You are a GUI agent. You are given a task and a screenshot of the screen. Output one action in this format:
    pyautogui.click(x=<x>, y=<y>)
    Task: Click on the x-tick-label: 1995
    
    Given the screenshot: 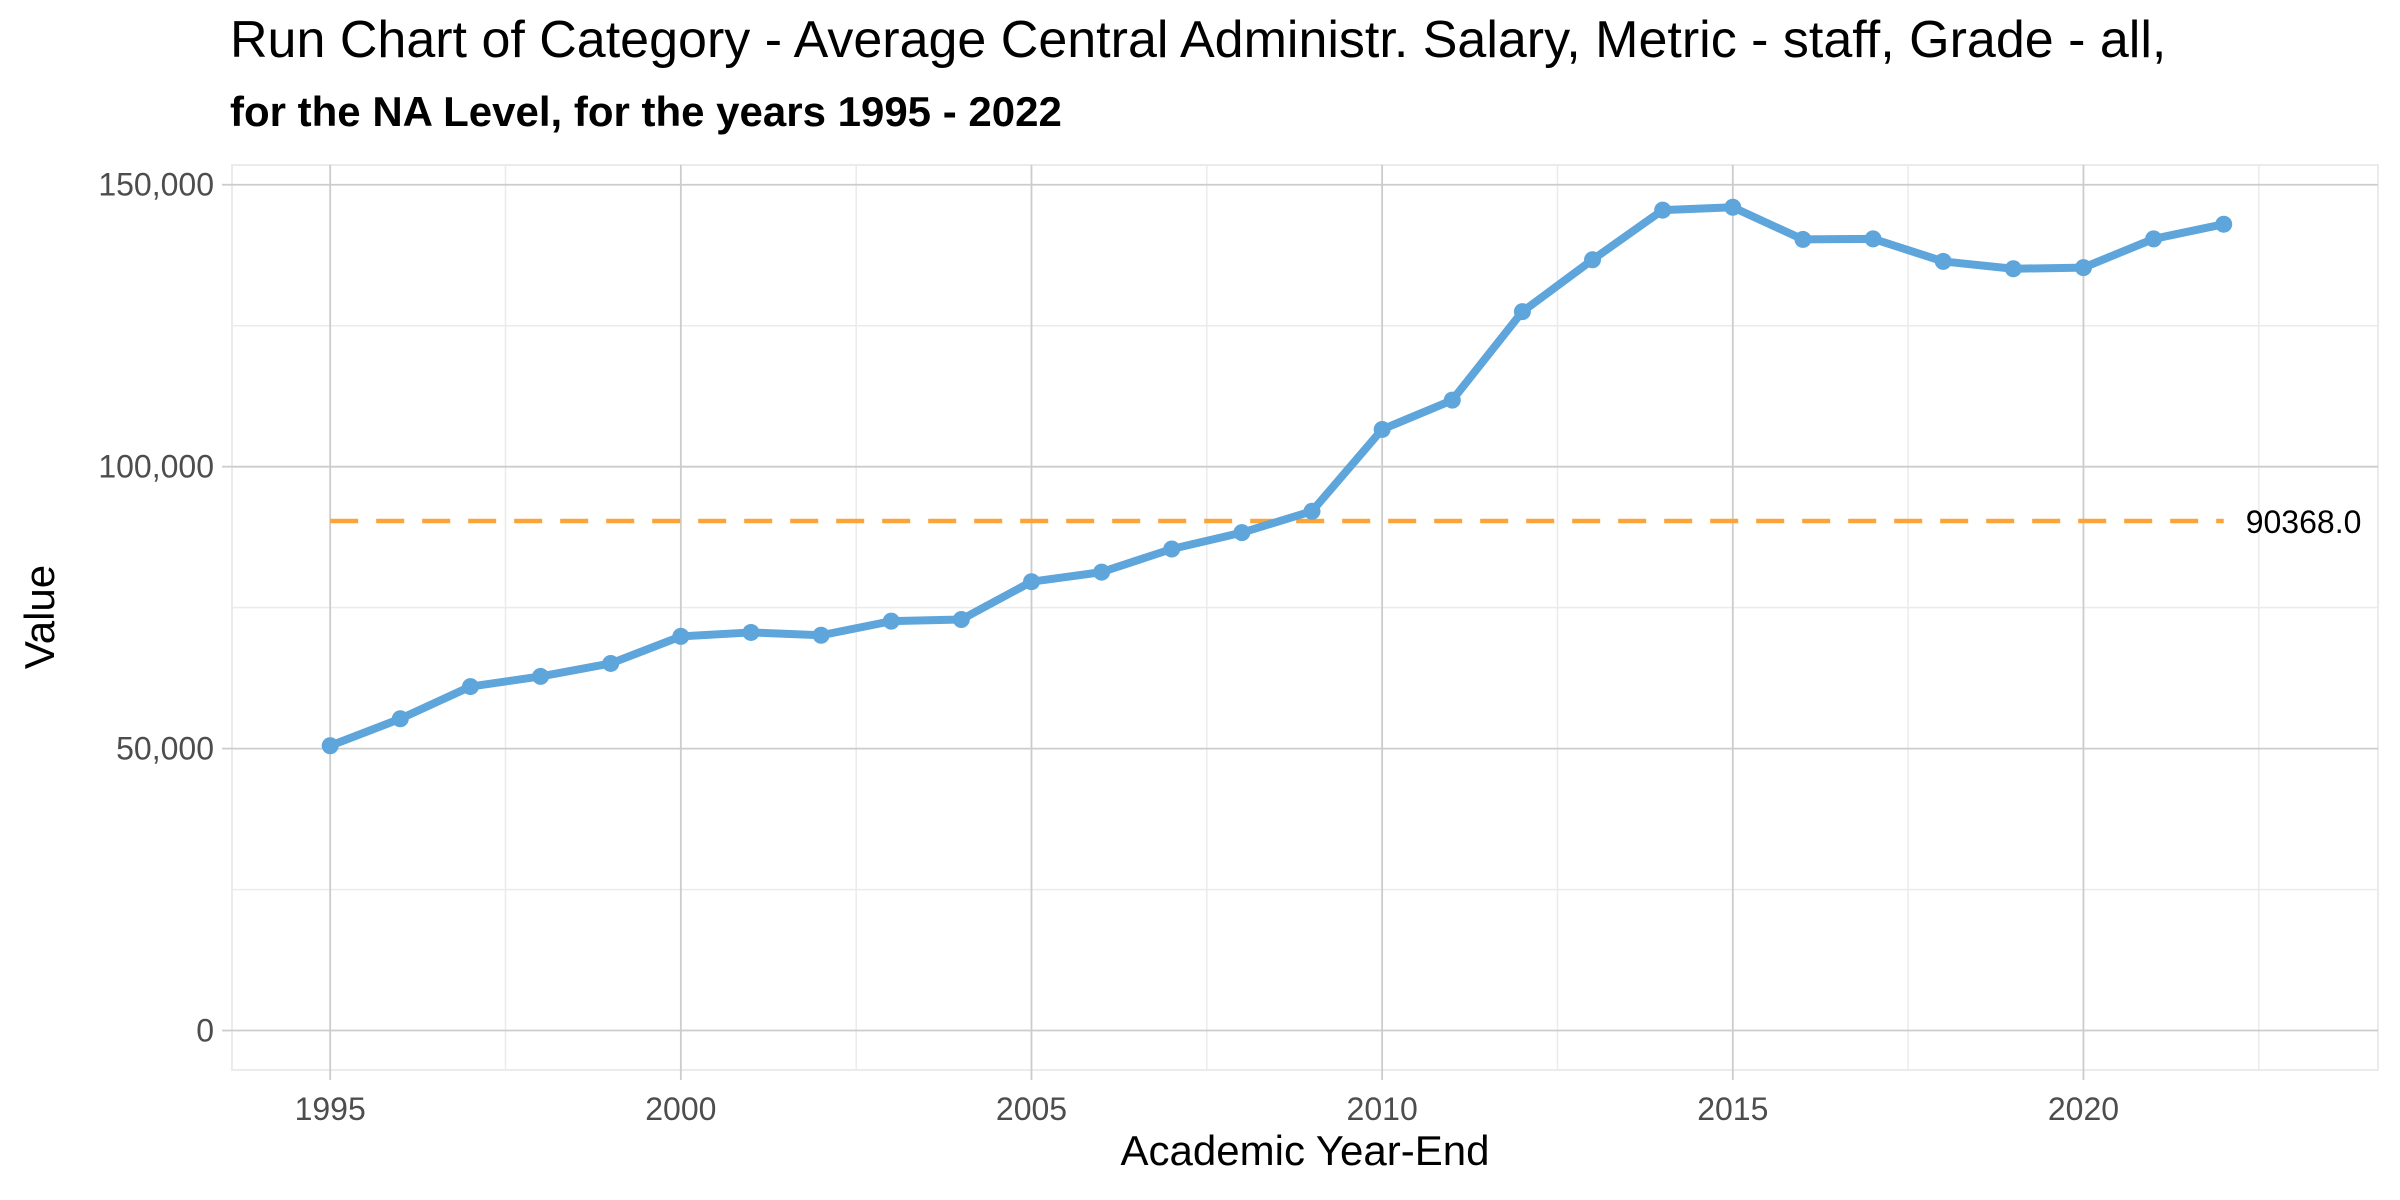 What is the action you would take?
    pyautogui.click(x=330, y=1109)
    